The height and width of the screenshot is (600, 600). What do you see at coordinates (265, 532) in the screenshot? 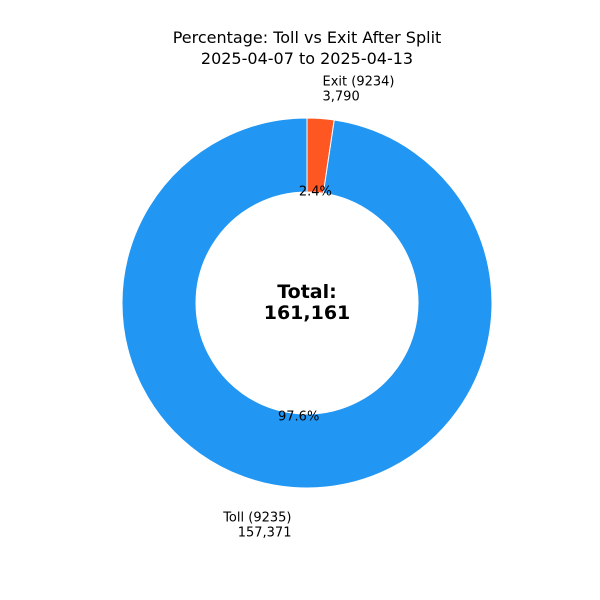
I see `slice-value-label-1: 157,371` at bounding box center [265, 532].